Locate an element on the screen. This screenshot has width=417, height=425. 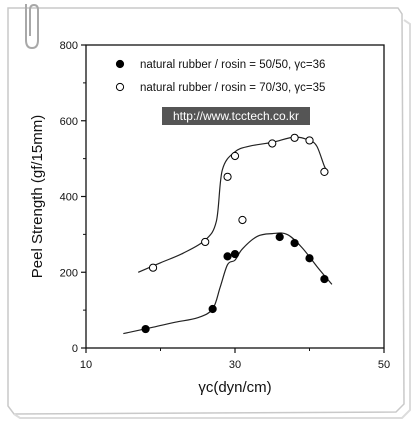
paperclip-wire is located at coordinates (32, 26).